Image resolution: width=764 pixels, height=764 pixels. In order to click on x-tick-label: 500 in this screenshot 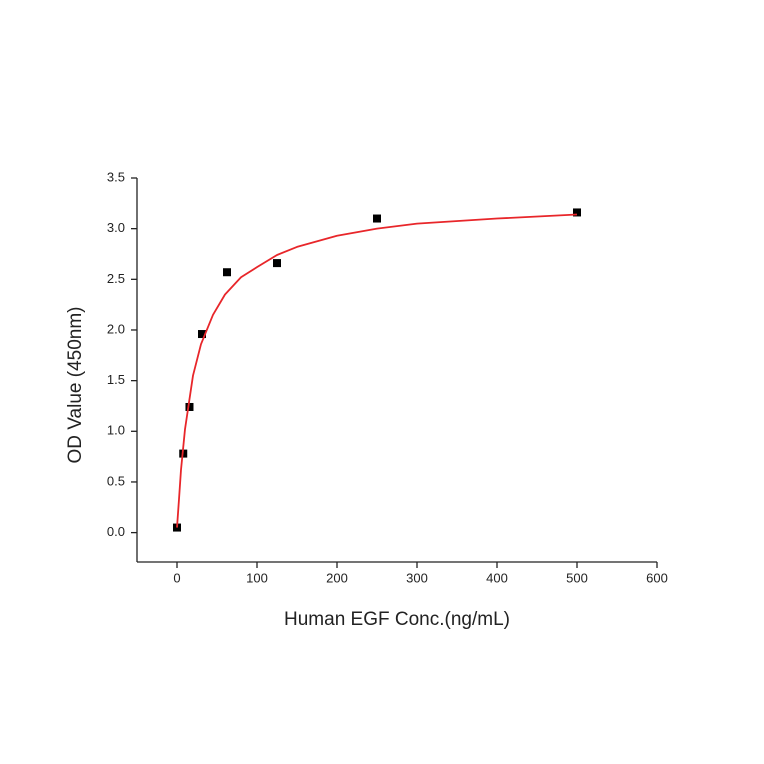, I will do `click(577, 577)`.